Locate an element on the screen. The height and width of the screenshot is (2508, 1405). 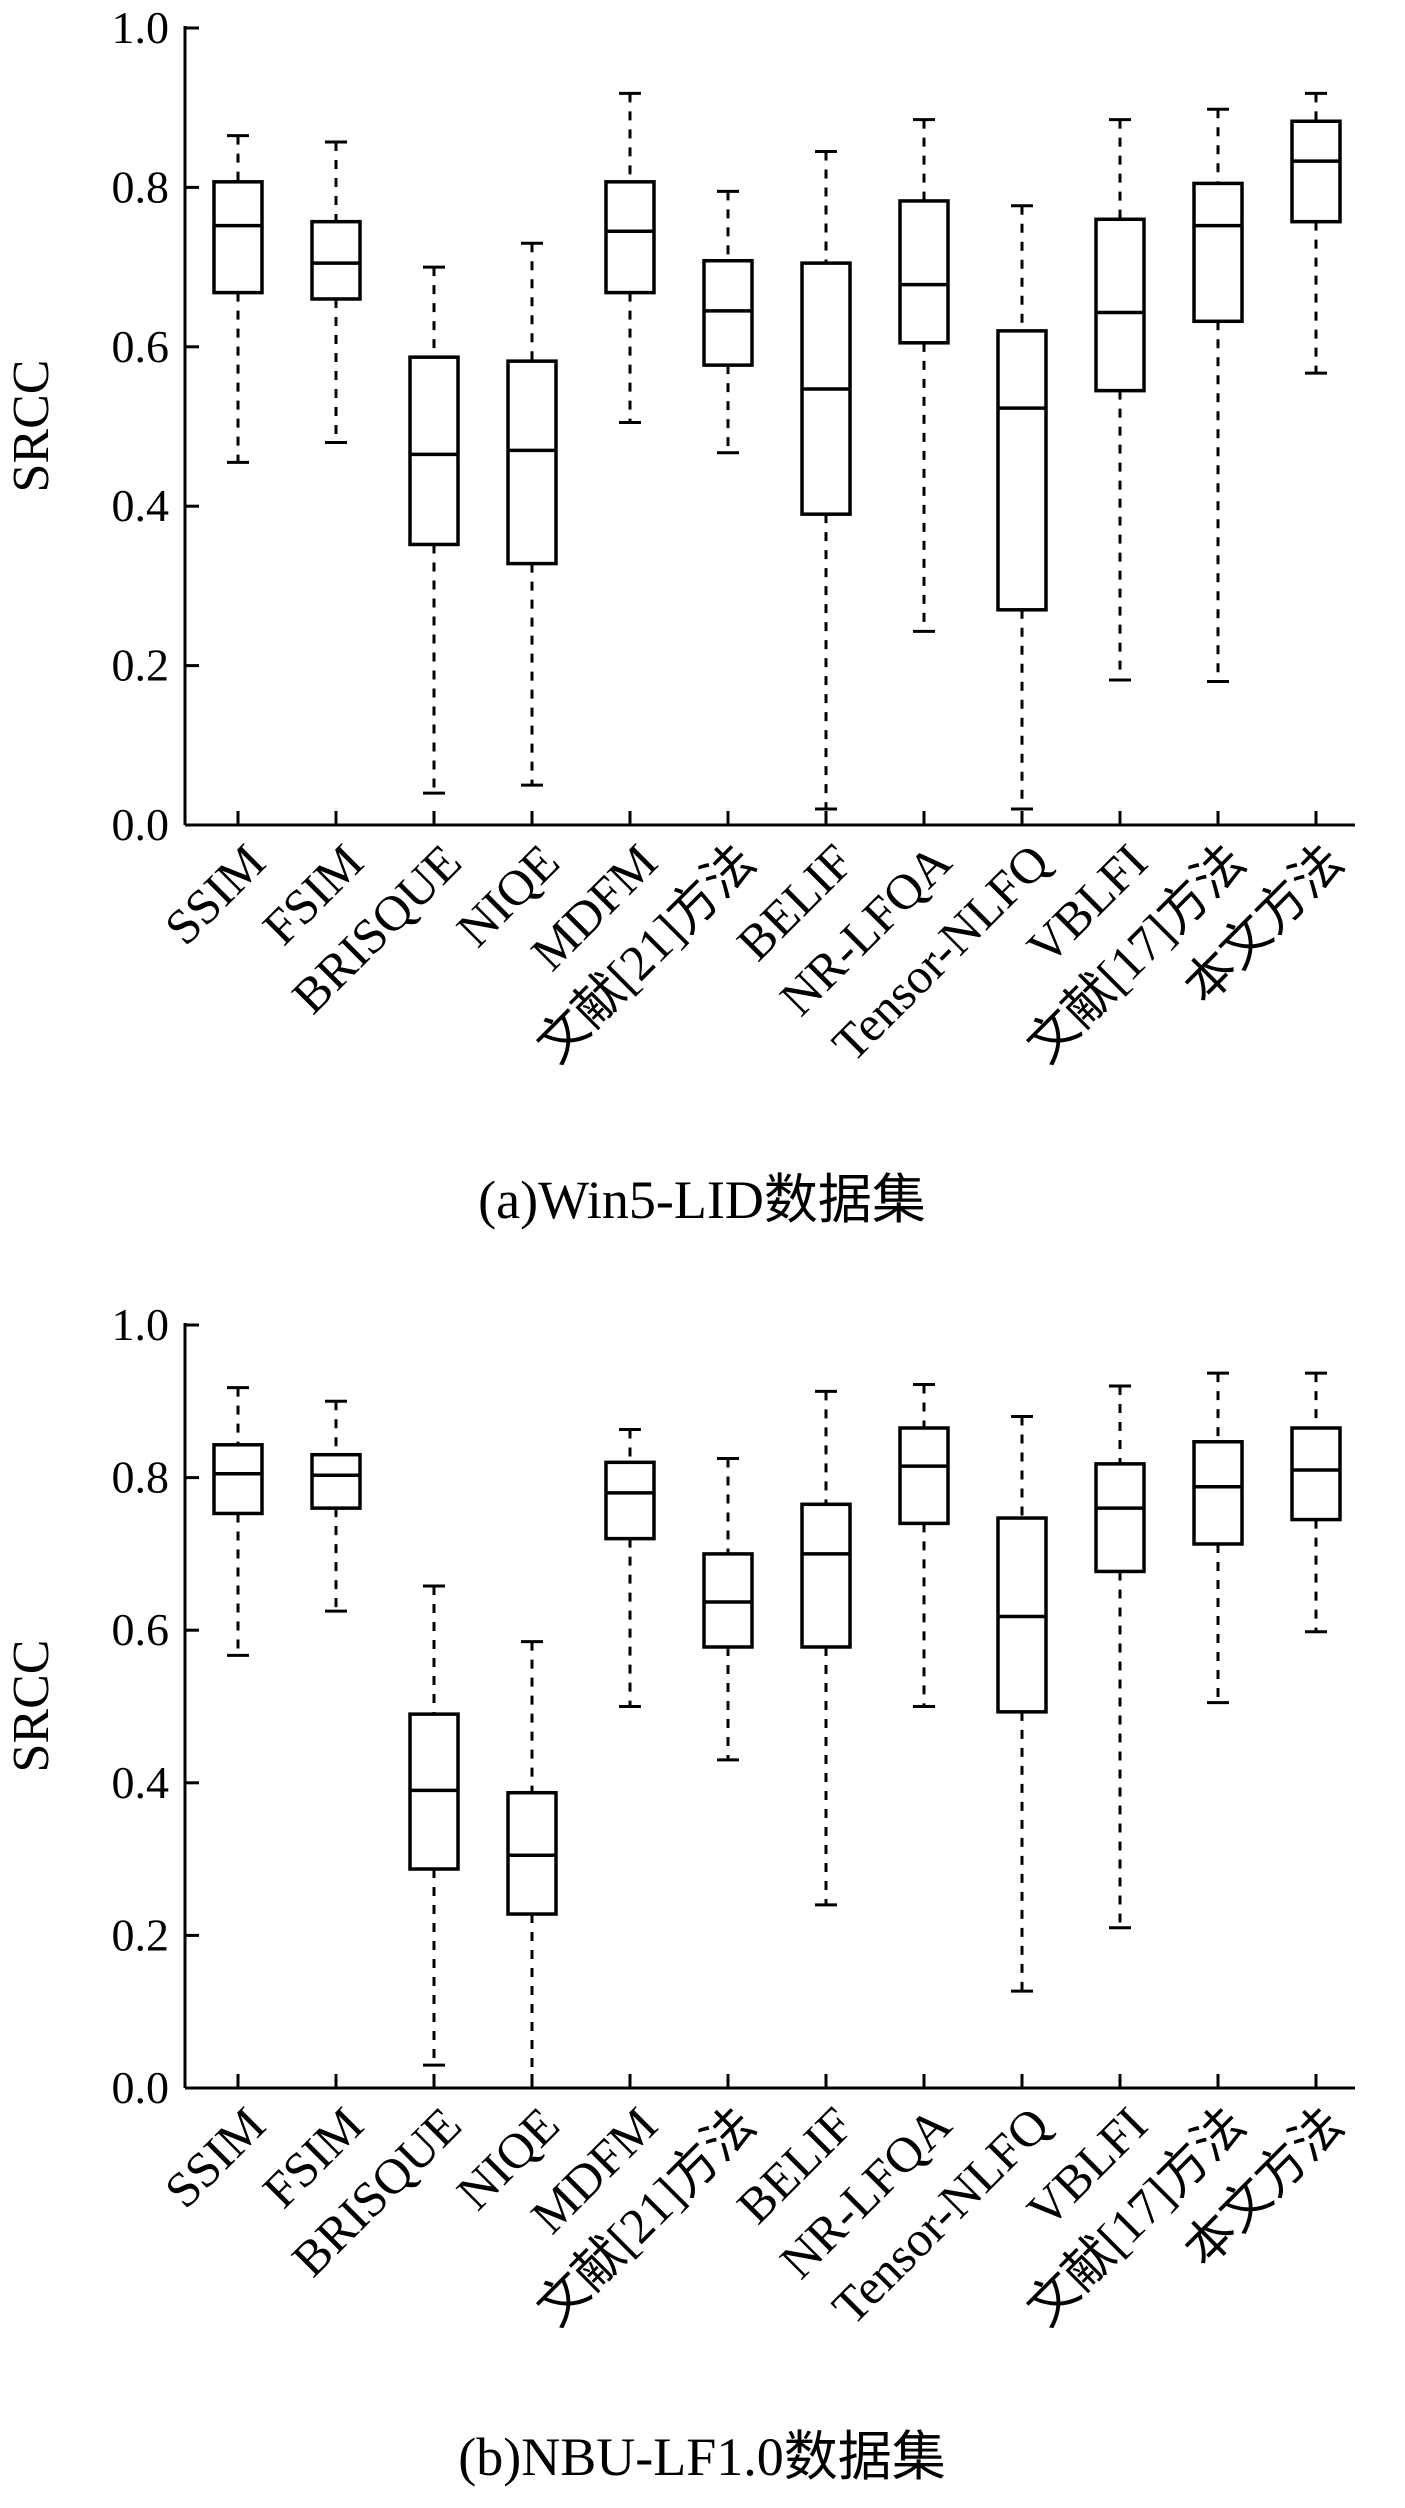
panel-caption: (a)Win5-LID数据集 is located at coordinates (702, 1200).